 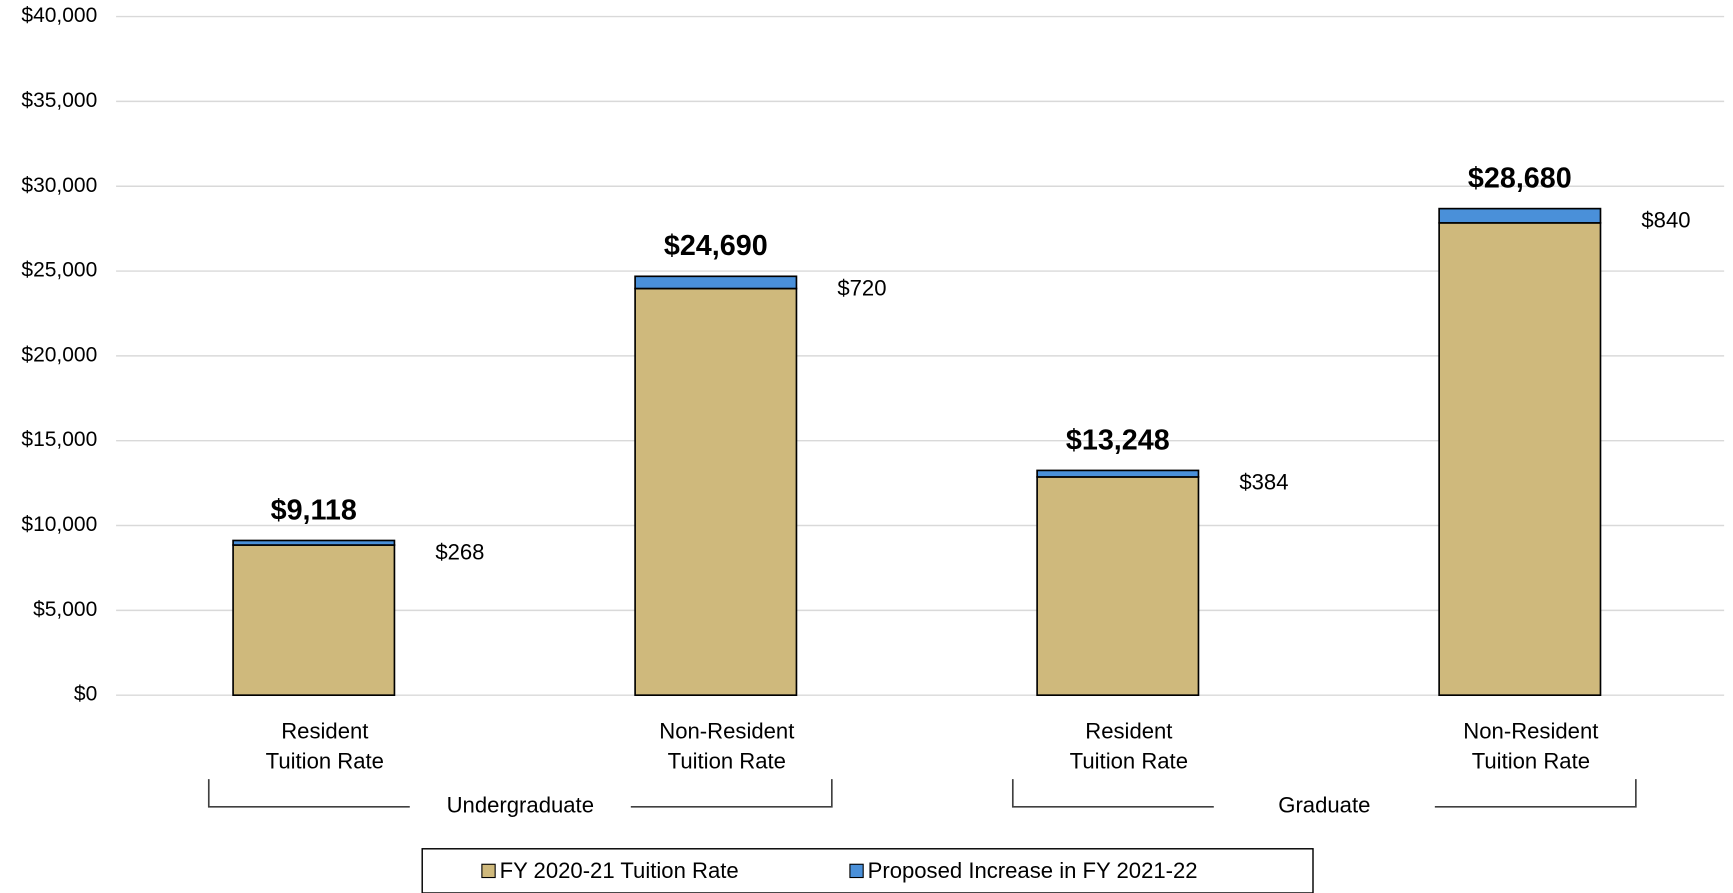 What do you see at coordinates (1263, 482) in the screenshot?
I see `value-label: $384` at bounding box center [1263, 482].